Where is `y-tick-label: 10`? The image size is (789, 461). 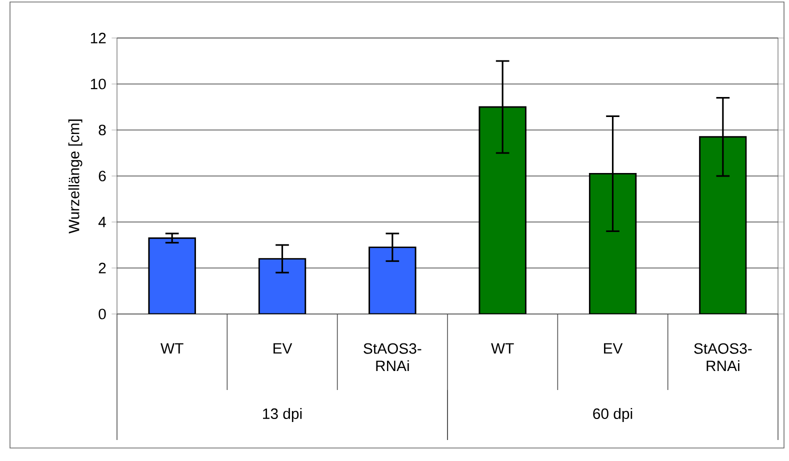 y-tick-label: 10 is located at coordinates (98, 84).